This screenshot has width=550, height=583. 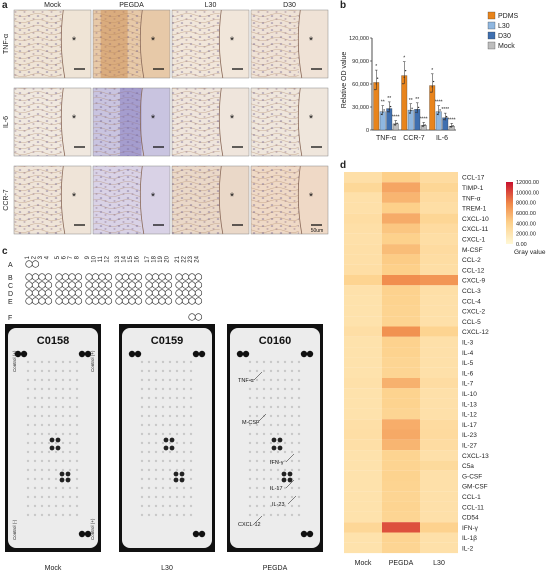 I want to click on annotation-label: M-CSF, so click(x=251, y=423).